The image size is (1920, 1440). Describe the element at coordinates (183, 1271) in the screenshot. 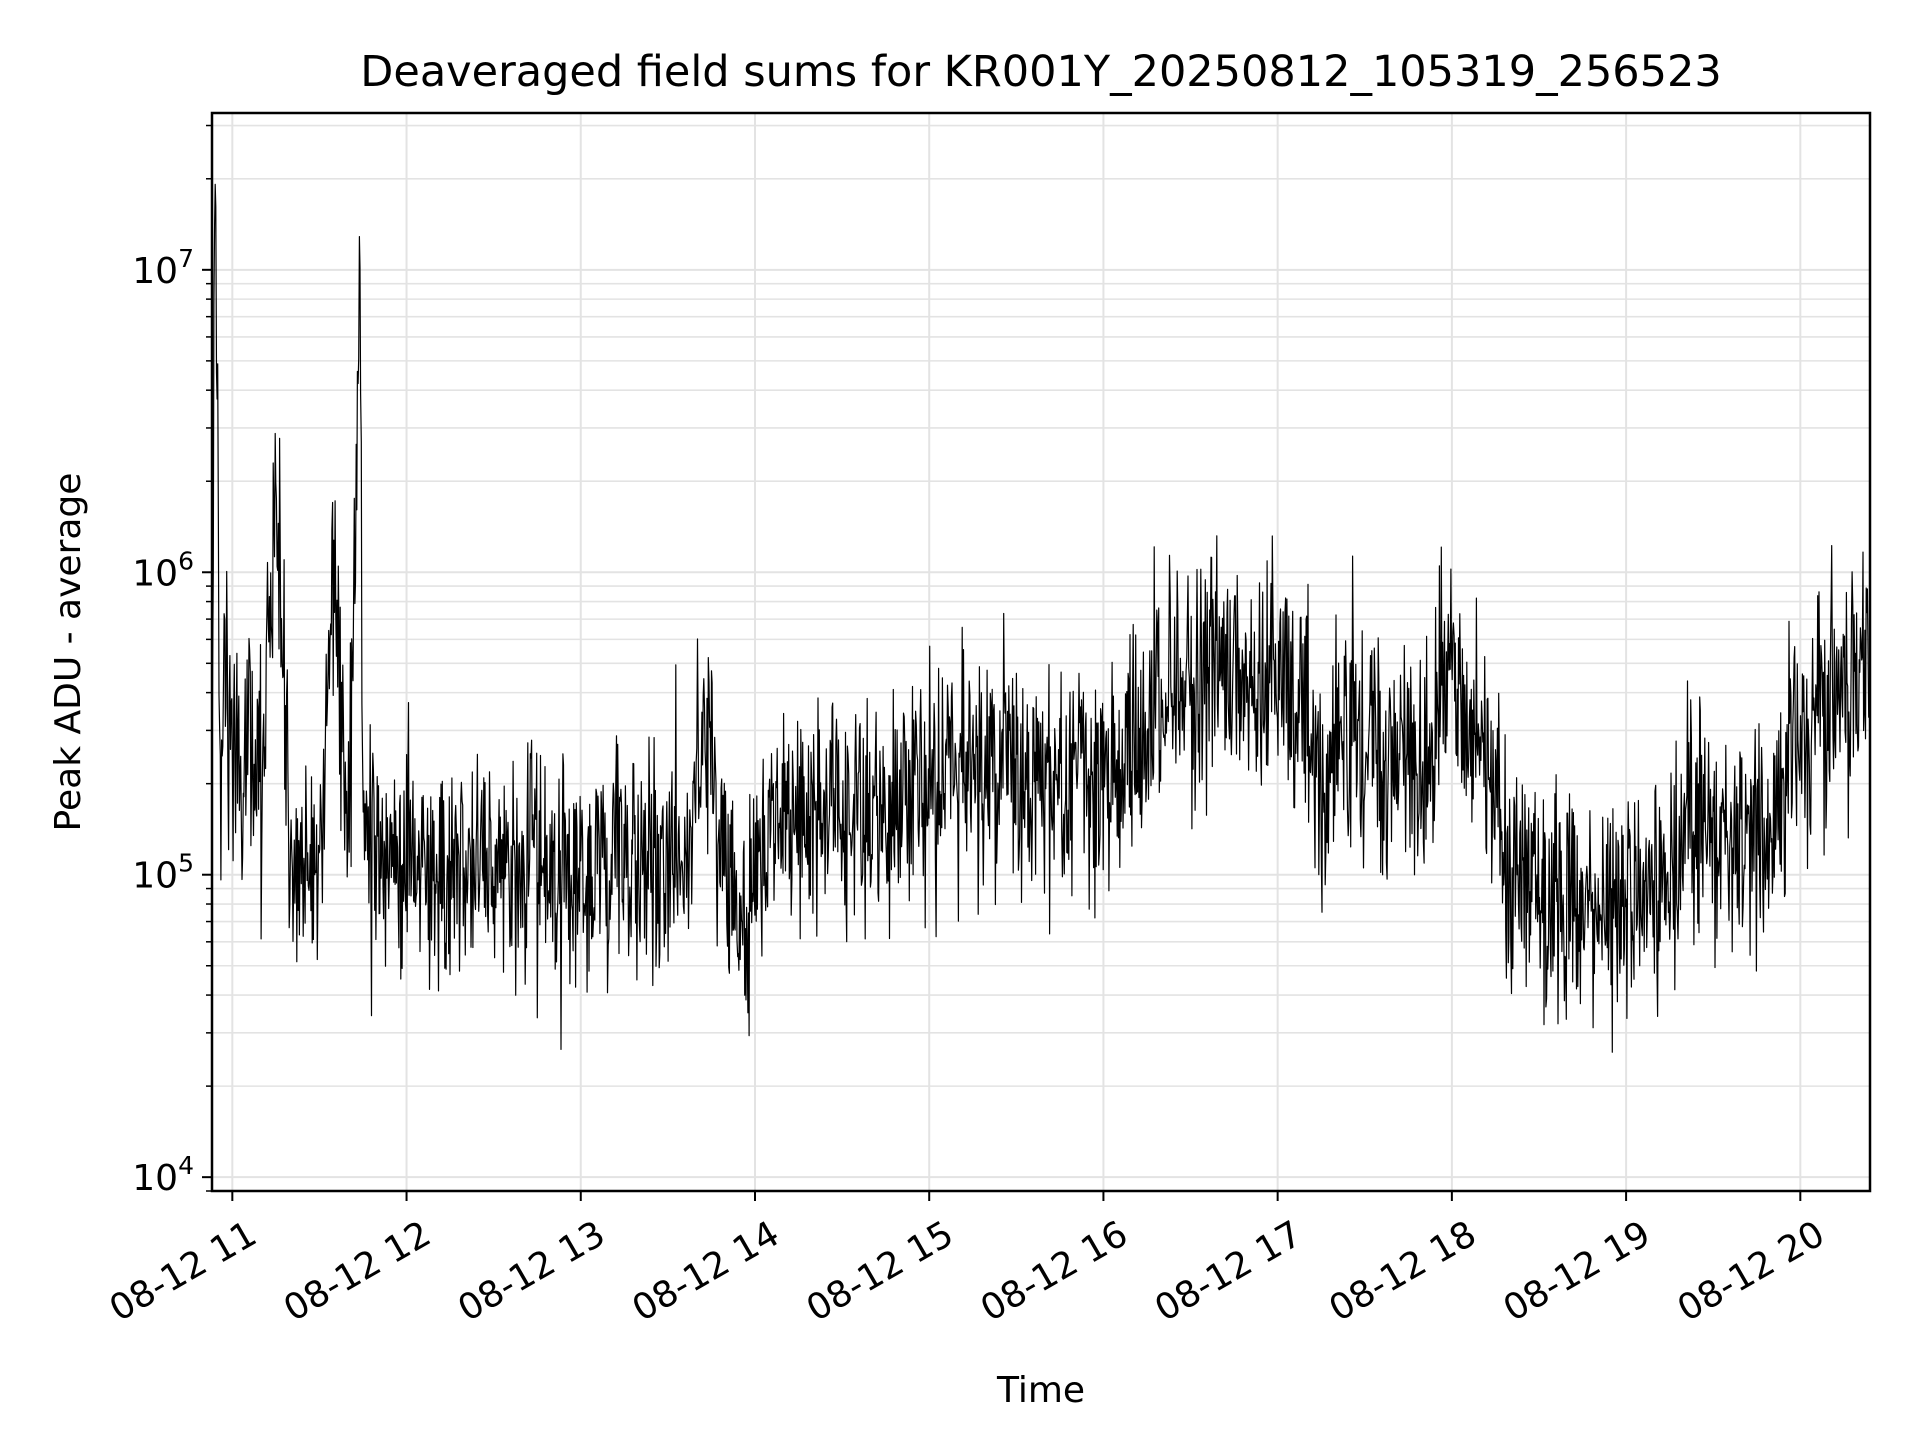

I see `x-tick-label: 08-12 11` at that location.